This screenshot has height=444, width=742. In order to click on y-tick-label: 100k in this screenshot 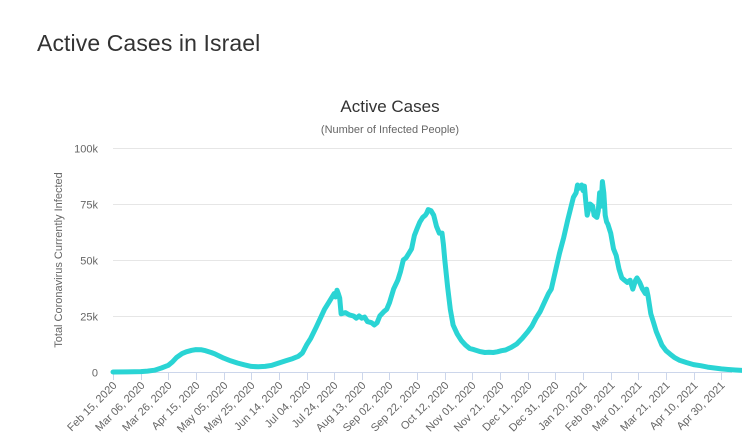, I will do `click(86, 150)`.